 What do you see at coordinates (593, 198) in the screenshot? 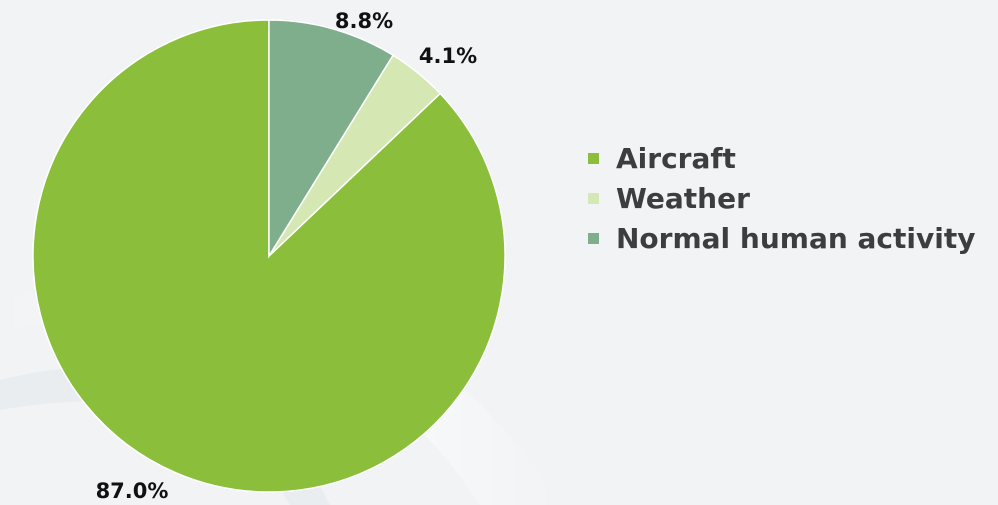
I see `legend-swatch-weather` at bounding box center [593, 198].